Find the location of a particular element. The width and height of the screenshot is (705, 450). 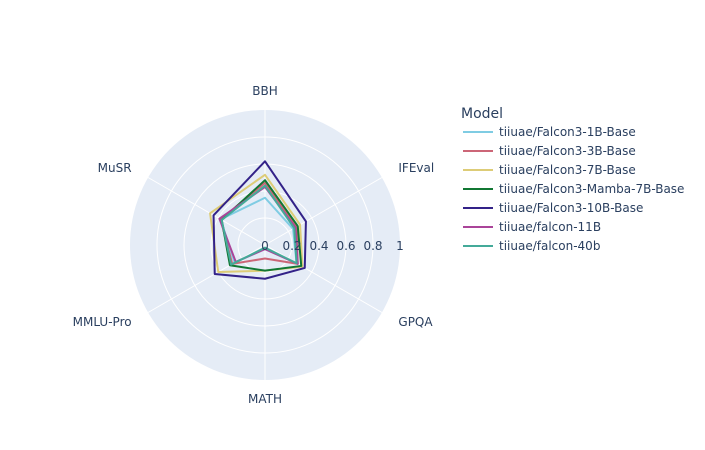

legend-item-6: tiiuae/falcon-40b is located at coordinates (531, 246).